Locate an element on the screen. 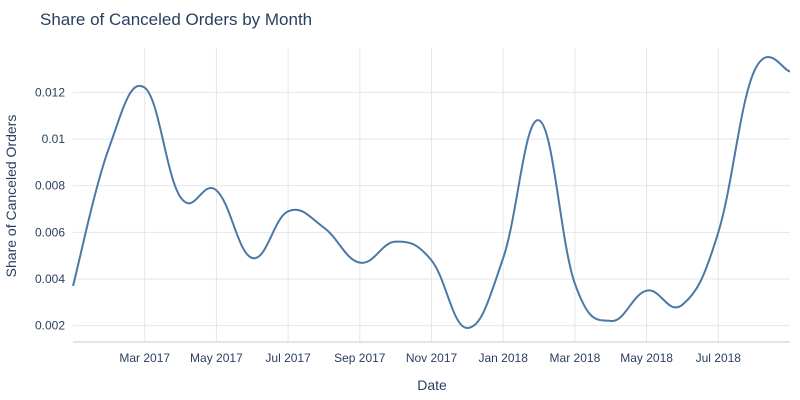 Image resolution: width=800 pixels, height=400 pixels. x-tick-label: Mar 2018 is located at coordinates (575, 358).